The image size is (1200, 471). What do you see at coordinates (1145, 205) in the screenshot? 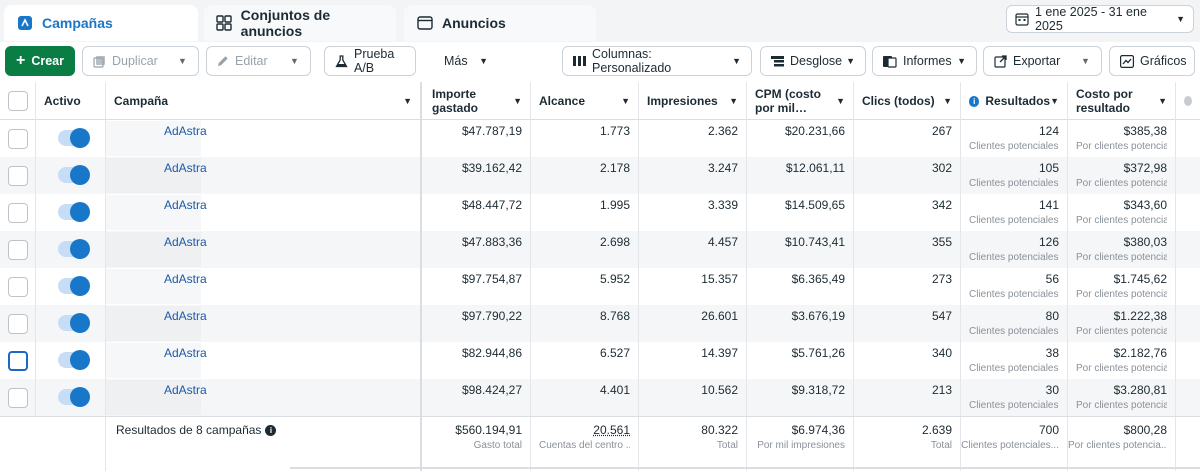
I see `row-cpr-value: $343,60` at bounding box center [1145, 205].